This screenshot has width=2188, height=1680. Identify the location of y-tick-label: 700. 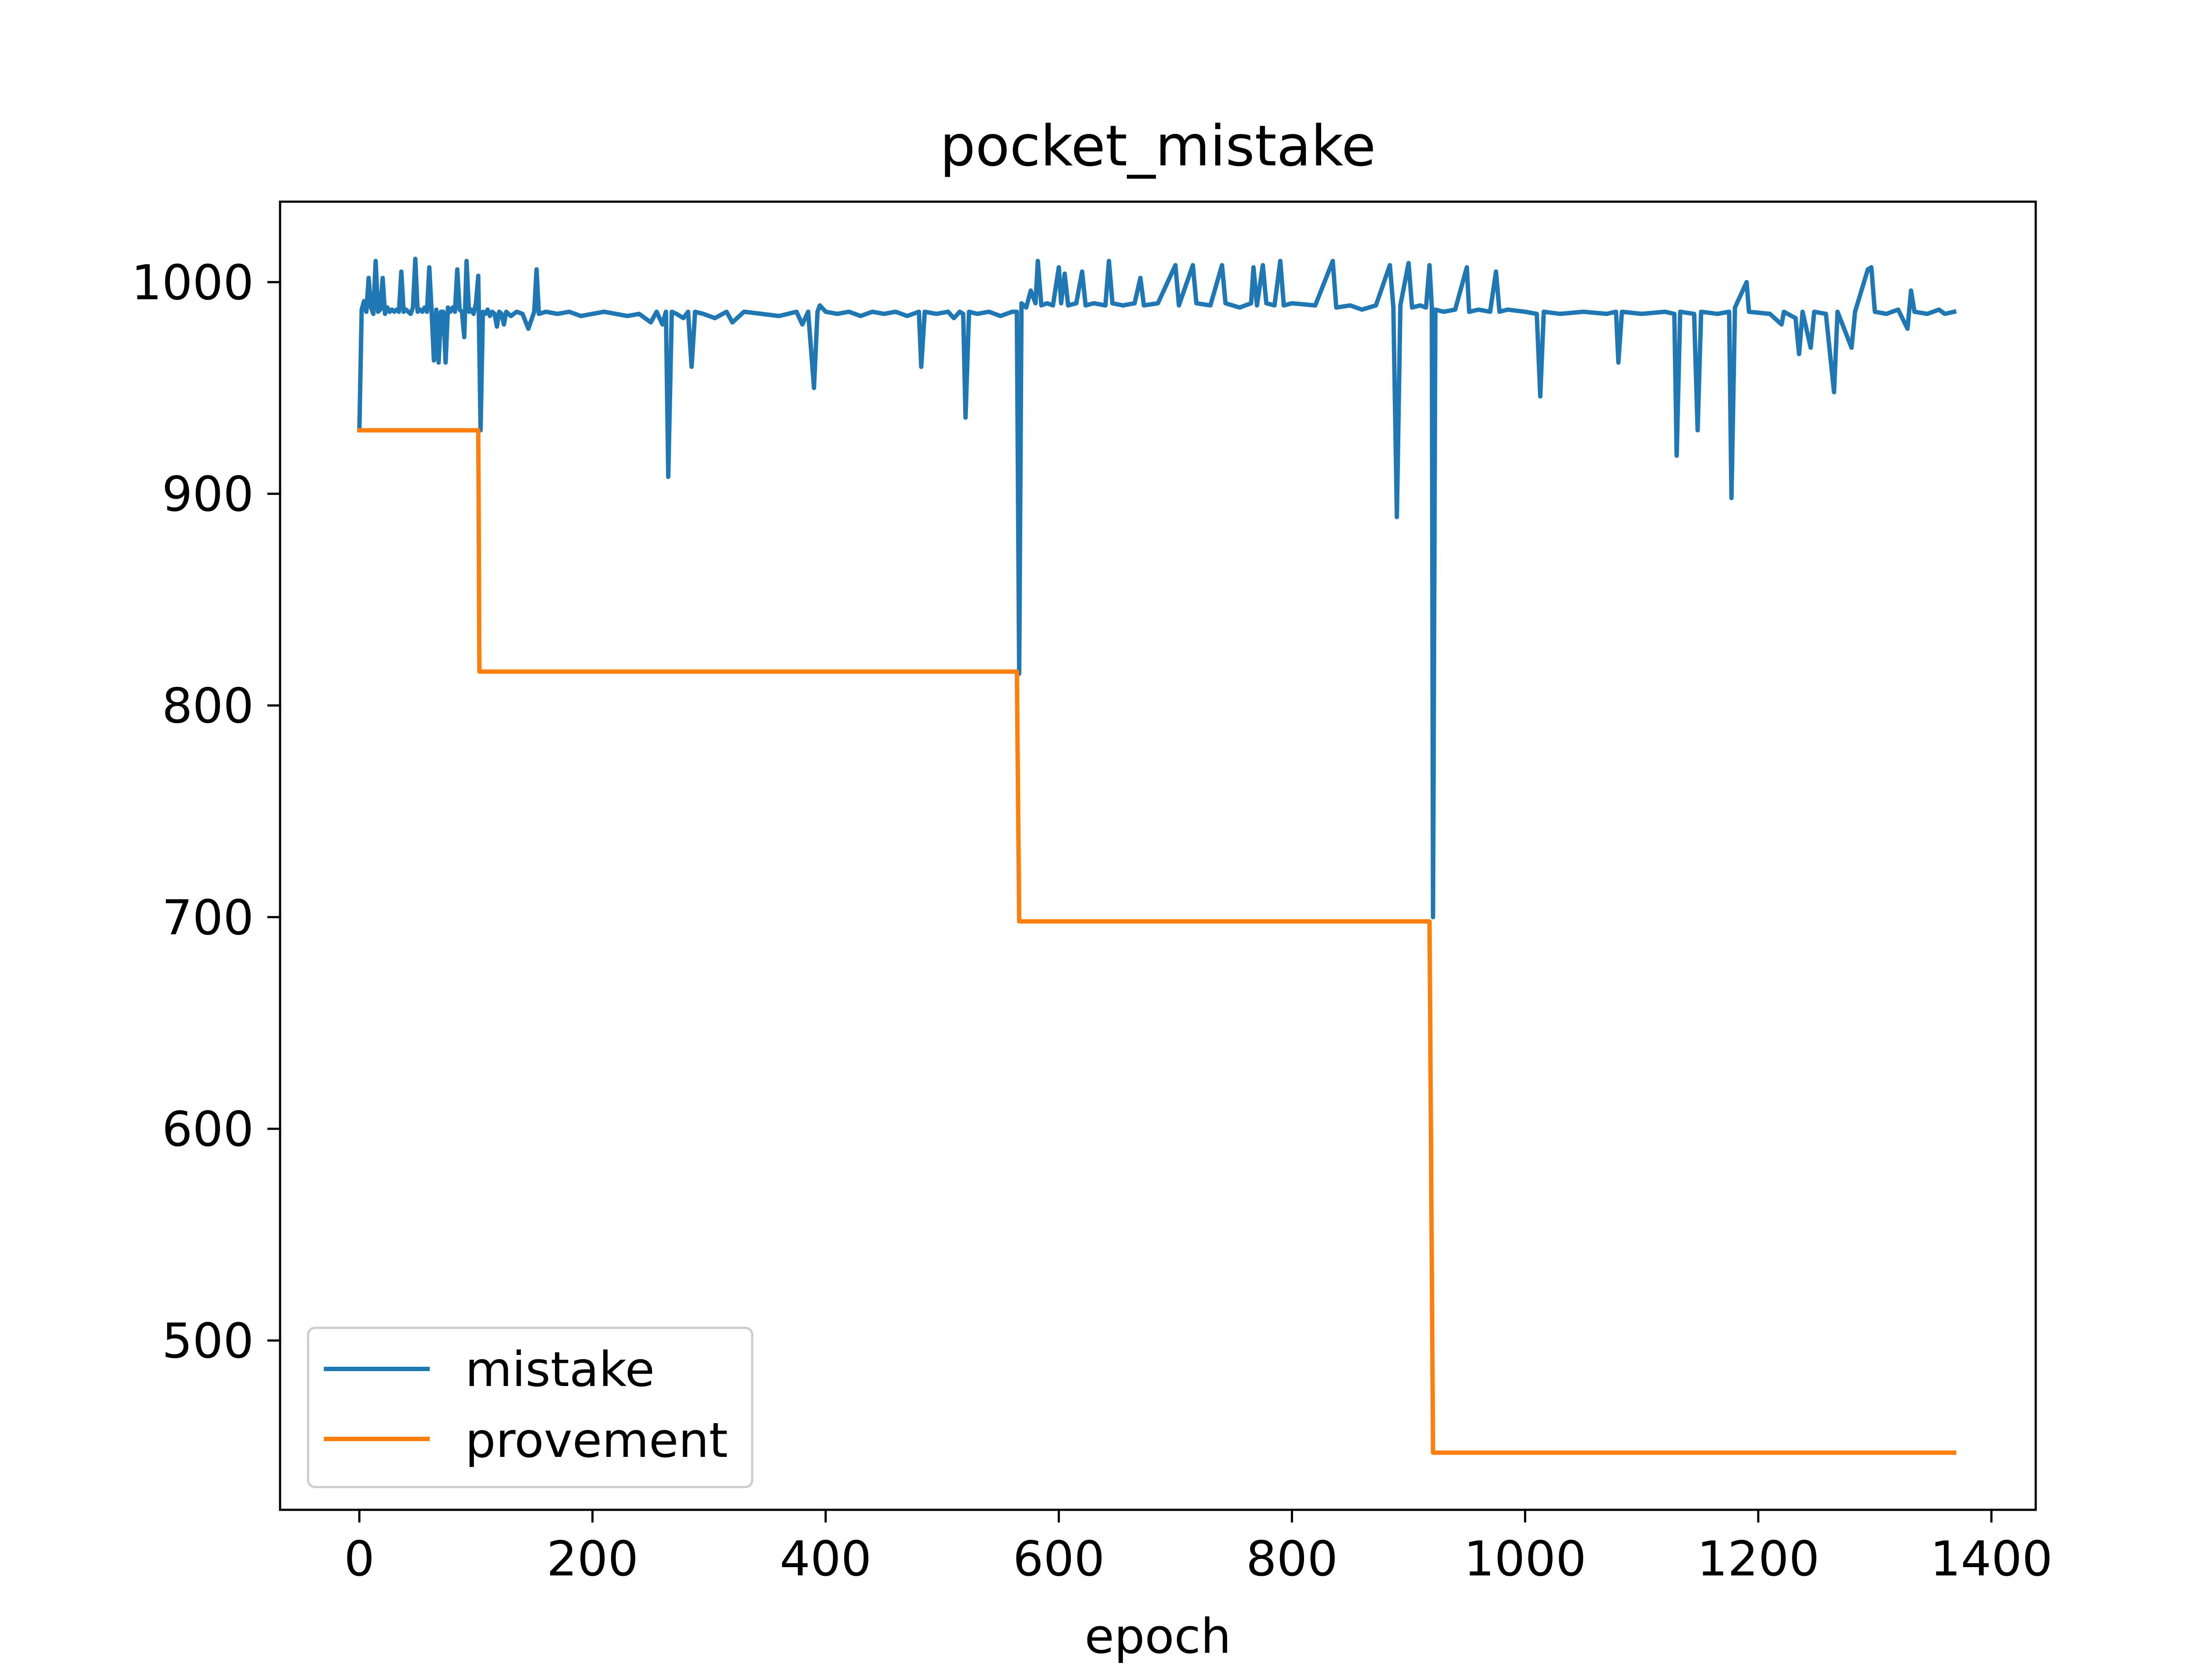
(208, 917).